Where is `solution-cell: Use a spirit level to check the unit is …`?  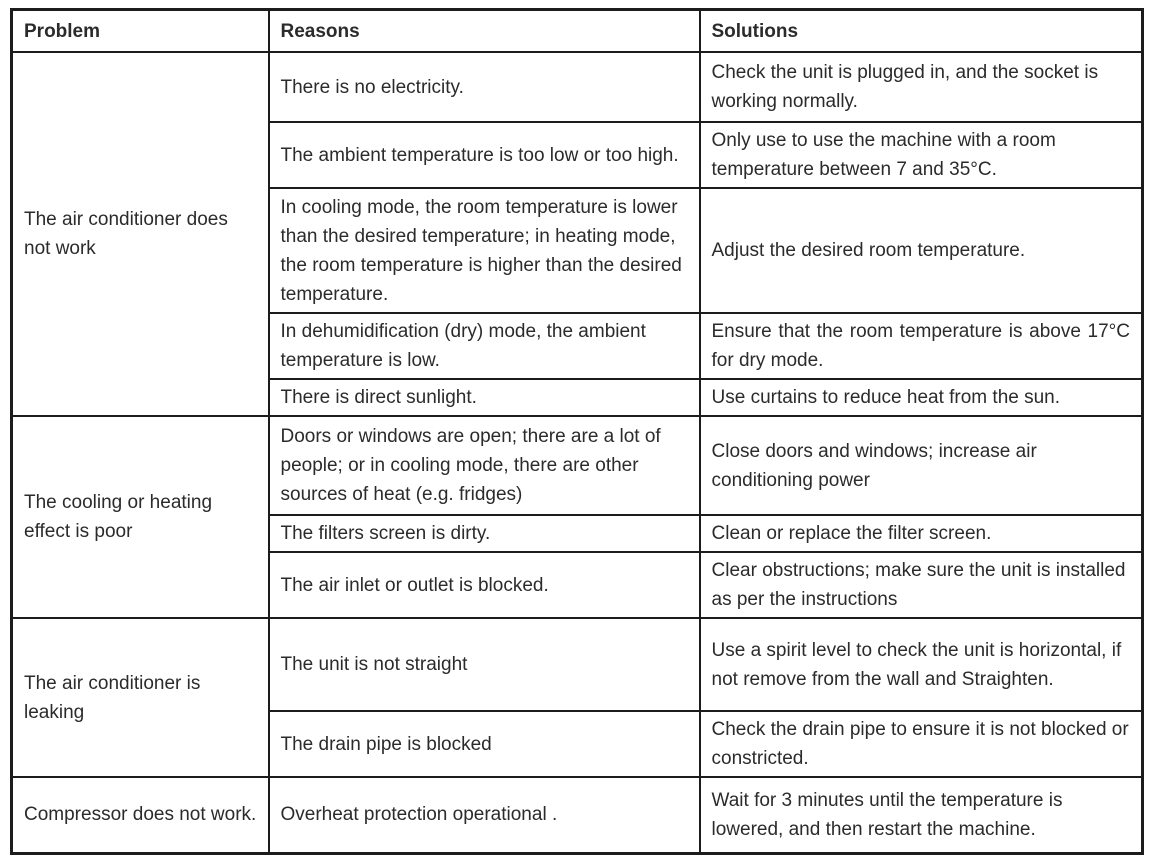 solution-cell: Use a spirit level to check the unit is … is located at coordinates (921, 664).